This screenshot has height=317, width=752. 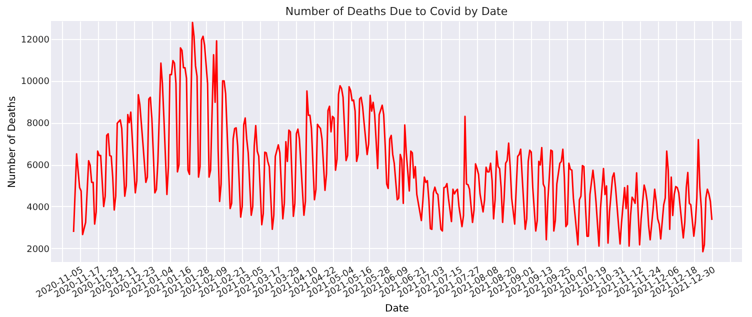 What do you see at coordinates (38, 166) in the screenshot?
I see `y-tick-label: 6000` at bounding box center [38, 166].